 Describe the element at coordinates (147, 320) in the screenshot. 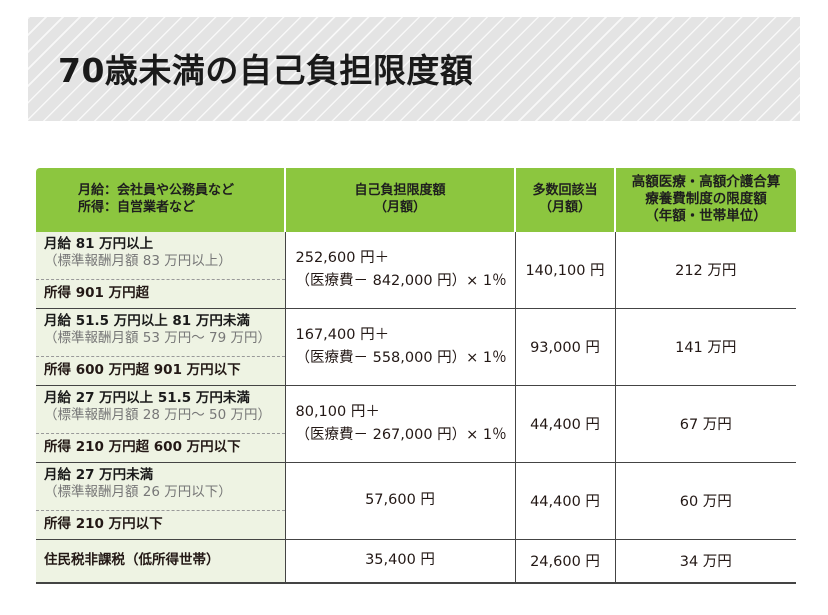

I see `salary-label: 月給 51.5 万円以上 81 万円未満` at that location.